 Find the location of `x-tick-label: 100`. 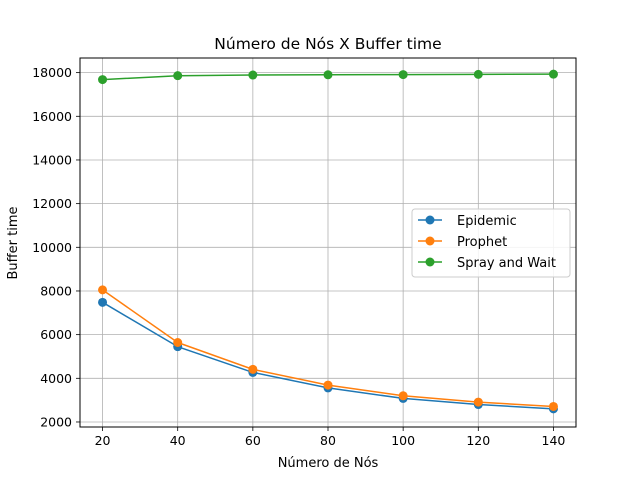

x-tick-label: 100 is located at coordinates (403, 440).